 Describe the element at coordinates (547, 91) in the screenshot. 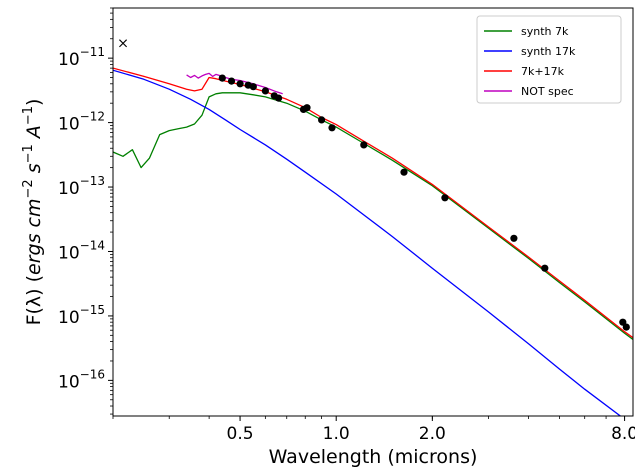

I see `legend-label-not-spec: NOT spec` at that location.